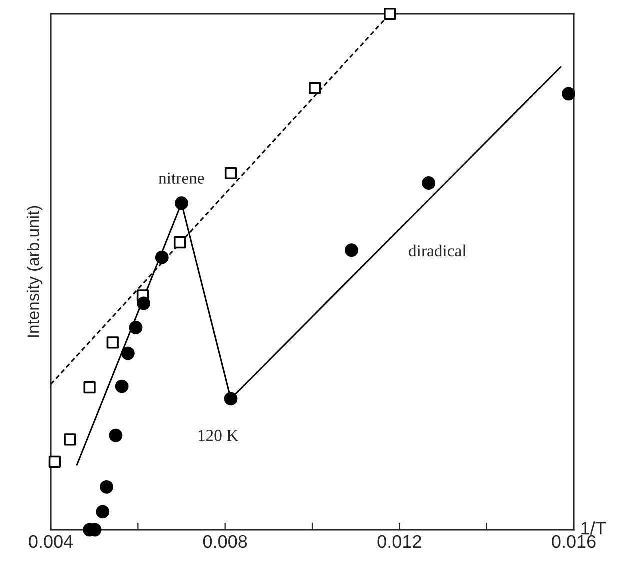 This screenshot has height=568, width=625. Describe the element at coordinates (594, 528) in the screenshot. I see `x-axis-title: 1/T` at that location.